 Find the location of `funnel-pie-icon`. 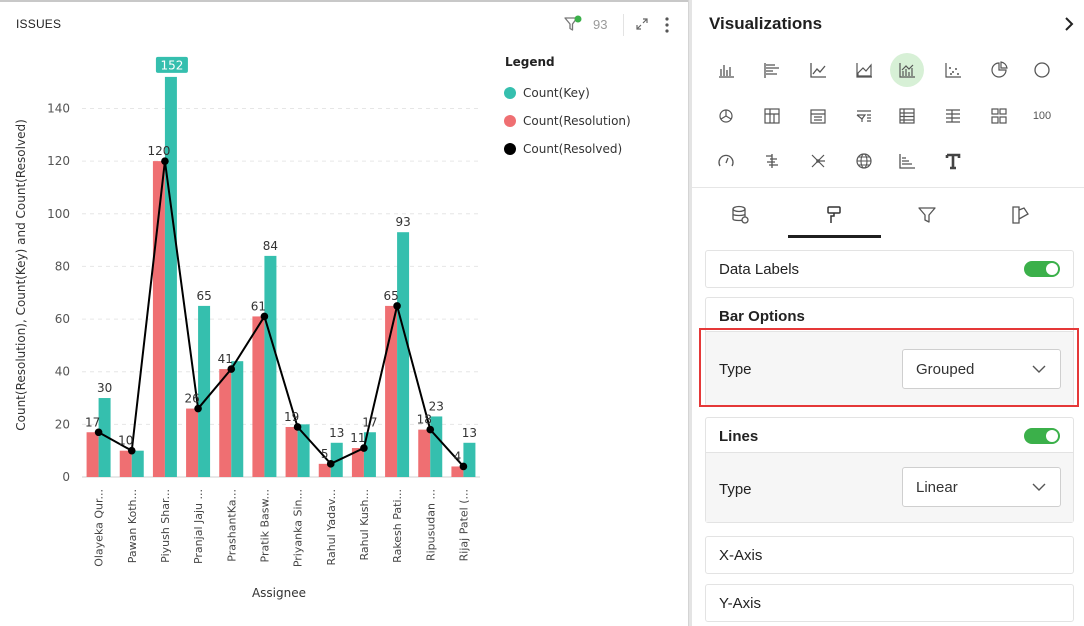

funnel-pie-icon is located at coordinates (726, 116).